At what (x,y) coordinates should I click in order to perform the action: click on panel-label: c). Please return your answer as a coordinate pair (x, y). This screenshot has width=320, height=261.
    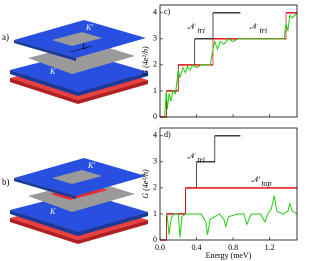
    Looking at the image, I should click on (167, 11).